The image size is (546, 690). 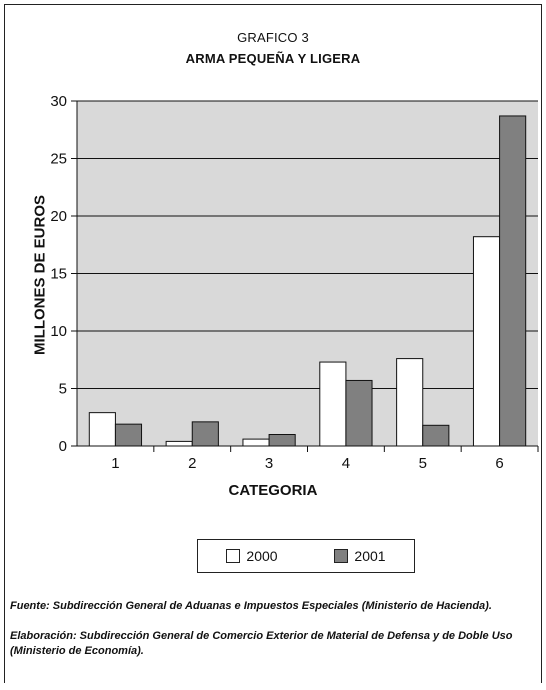 I want to click on chart-title: ARMA PEQUEÑA Y LIGERA, so click(x=273, y=58).